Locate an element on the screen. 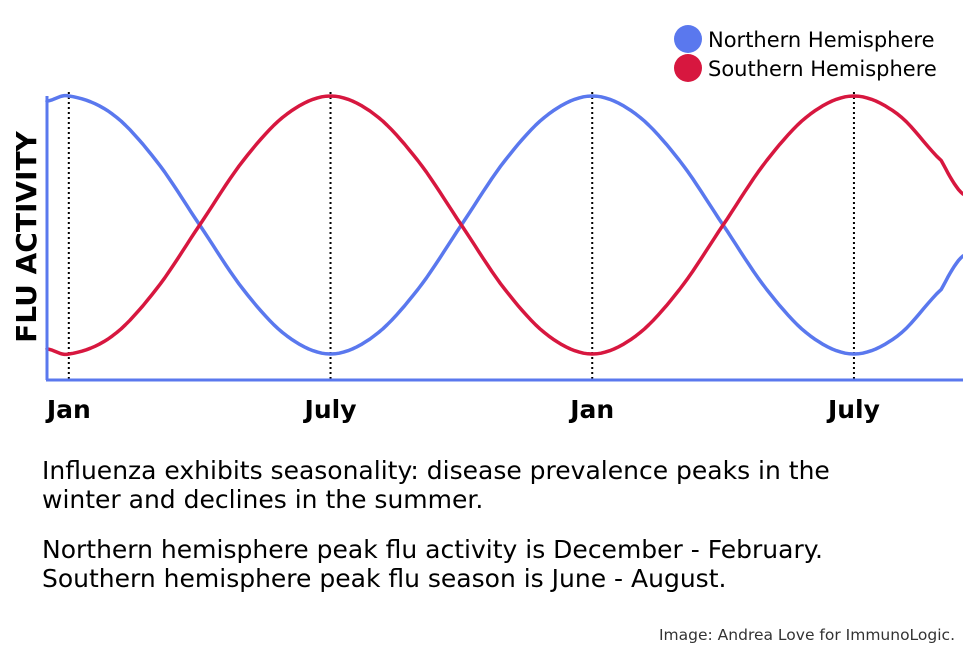 This screenshot has height=658, width=963. image-credit: Image: Andrea Love for ImmunoLogic. is located at coordinates (806, 635).